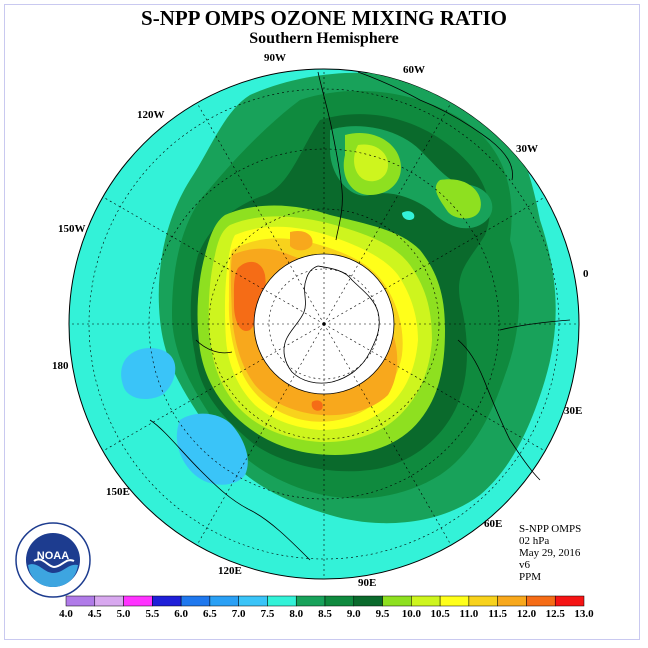 Image resolution: width=648 pixels, height=648 pixels. What do you see at coordinates (415, 156) in the screenshot?
I see `coast-south-america` at bounding box center [415, 156].